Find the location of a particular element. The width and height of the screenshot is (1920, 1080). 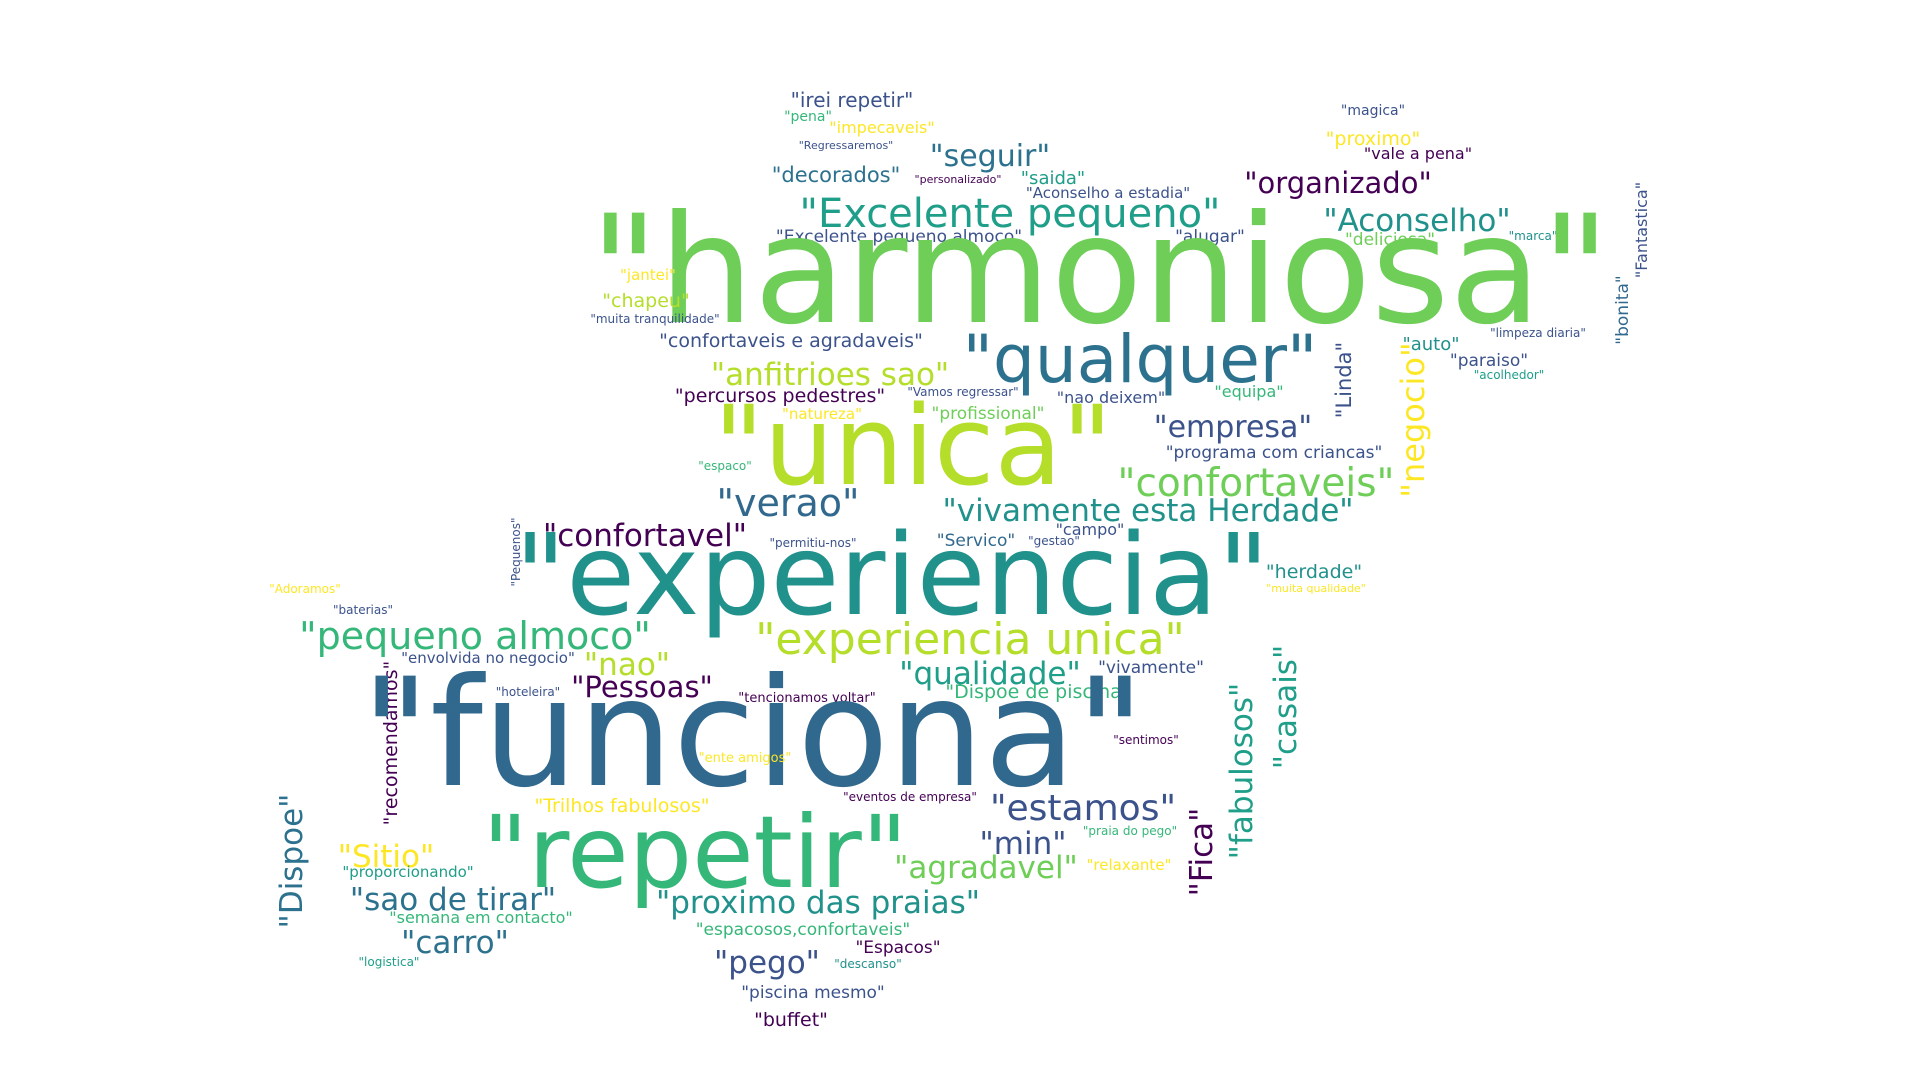

word-funciona: "funciona" is located at coordinates (753, 734).